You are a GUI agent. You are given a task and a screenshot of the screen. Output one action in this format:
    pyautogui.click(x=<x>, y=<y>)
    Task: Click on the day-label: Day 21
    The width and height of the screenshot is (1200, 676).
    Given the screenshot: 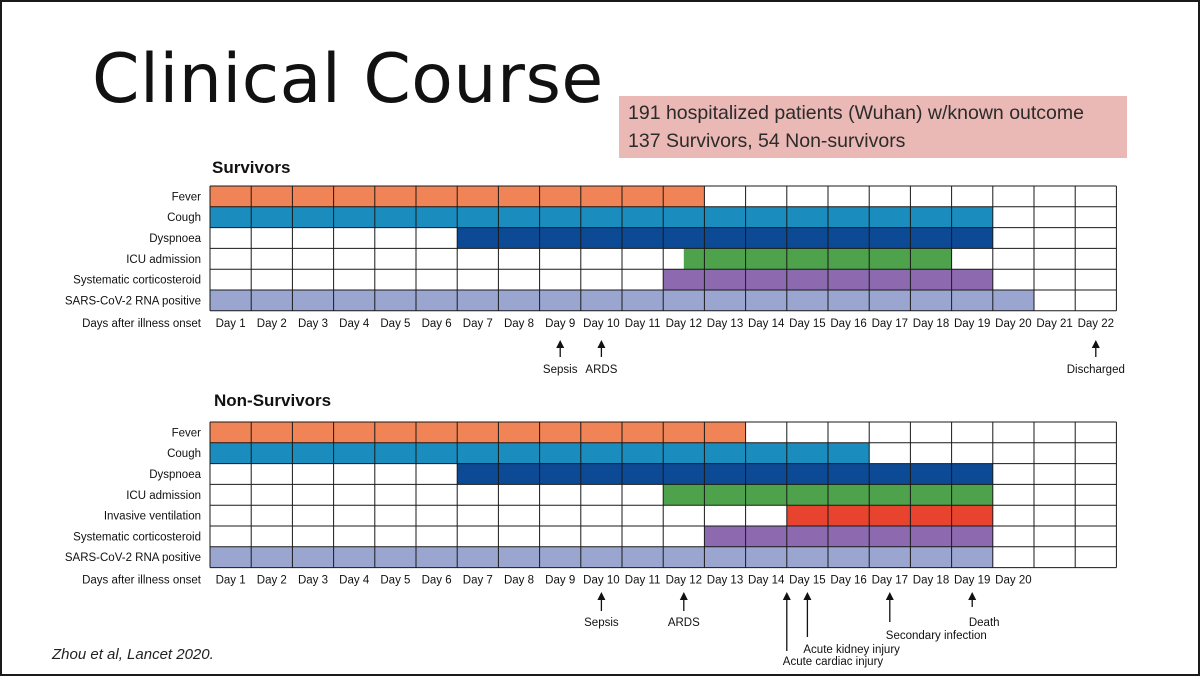 What is the action you would take?
    pyautogui.click(x=1054, y=324)
    